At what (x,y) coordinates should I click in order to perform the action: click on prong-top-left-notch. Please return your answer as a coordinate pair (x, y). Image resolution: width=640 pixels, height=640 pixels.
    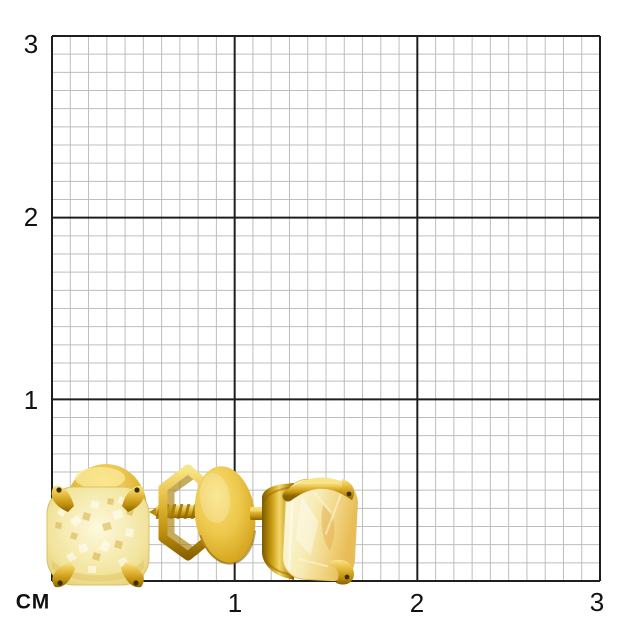
    Looking at the image, I should click on (59, 490).